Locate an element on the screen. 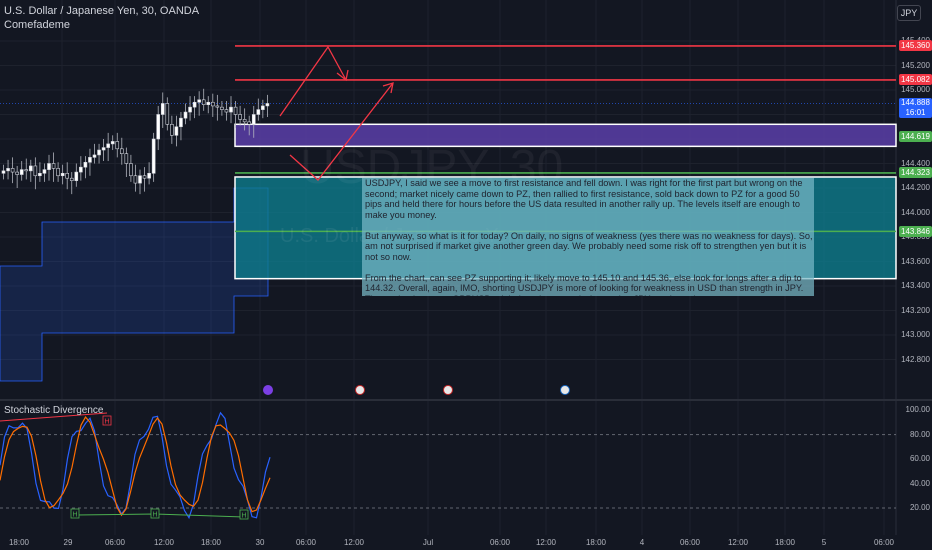  symbol-line: U.S. Dollar / Japanese Yen, 30, OANDA is located at coordinates (102, 11).